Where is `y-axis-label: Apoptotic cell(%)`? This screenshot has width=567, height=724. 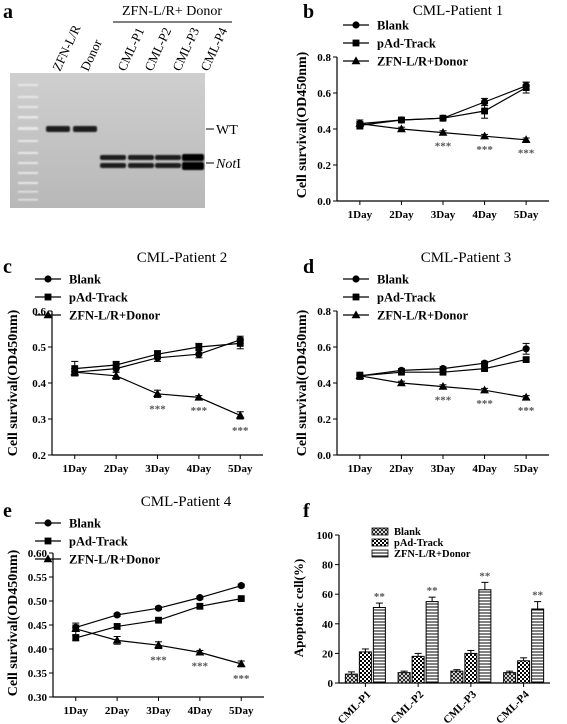 y-axis-label: Apoptotic cell(%) is located at coordinates (298, 608).